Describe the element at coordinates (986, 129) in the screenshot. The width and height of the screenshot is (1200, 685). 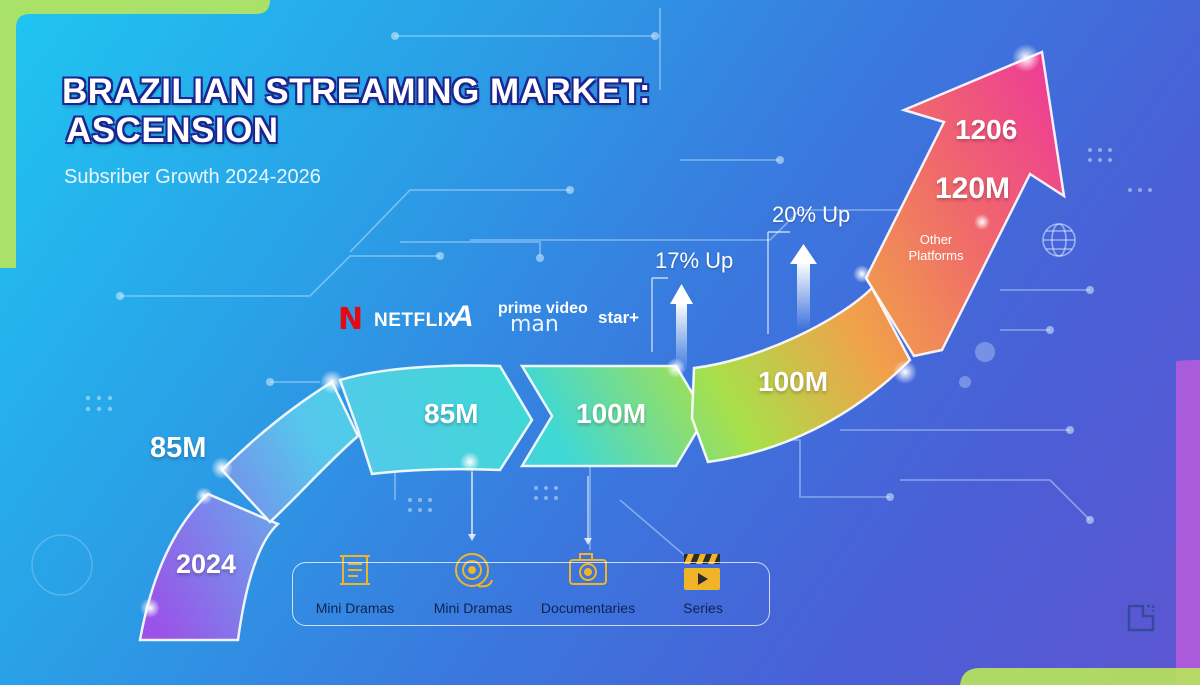
I see `arrow-top-value: 1206` at that location.